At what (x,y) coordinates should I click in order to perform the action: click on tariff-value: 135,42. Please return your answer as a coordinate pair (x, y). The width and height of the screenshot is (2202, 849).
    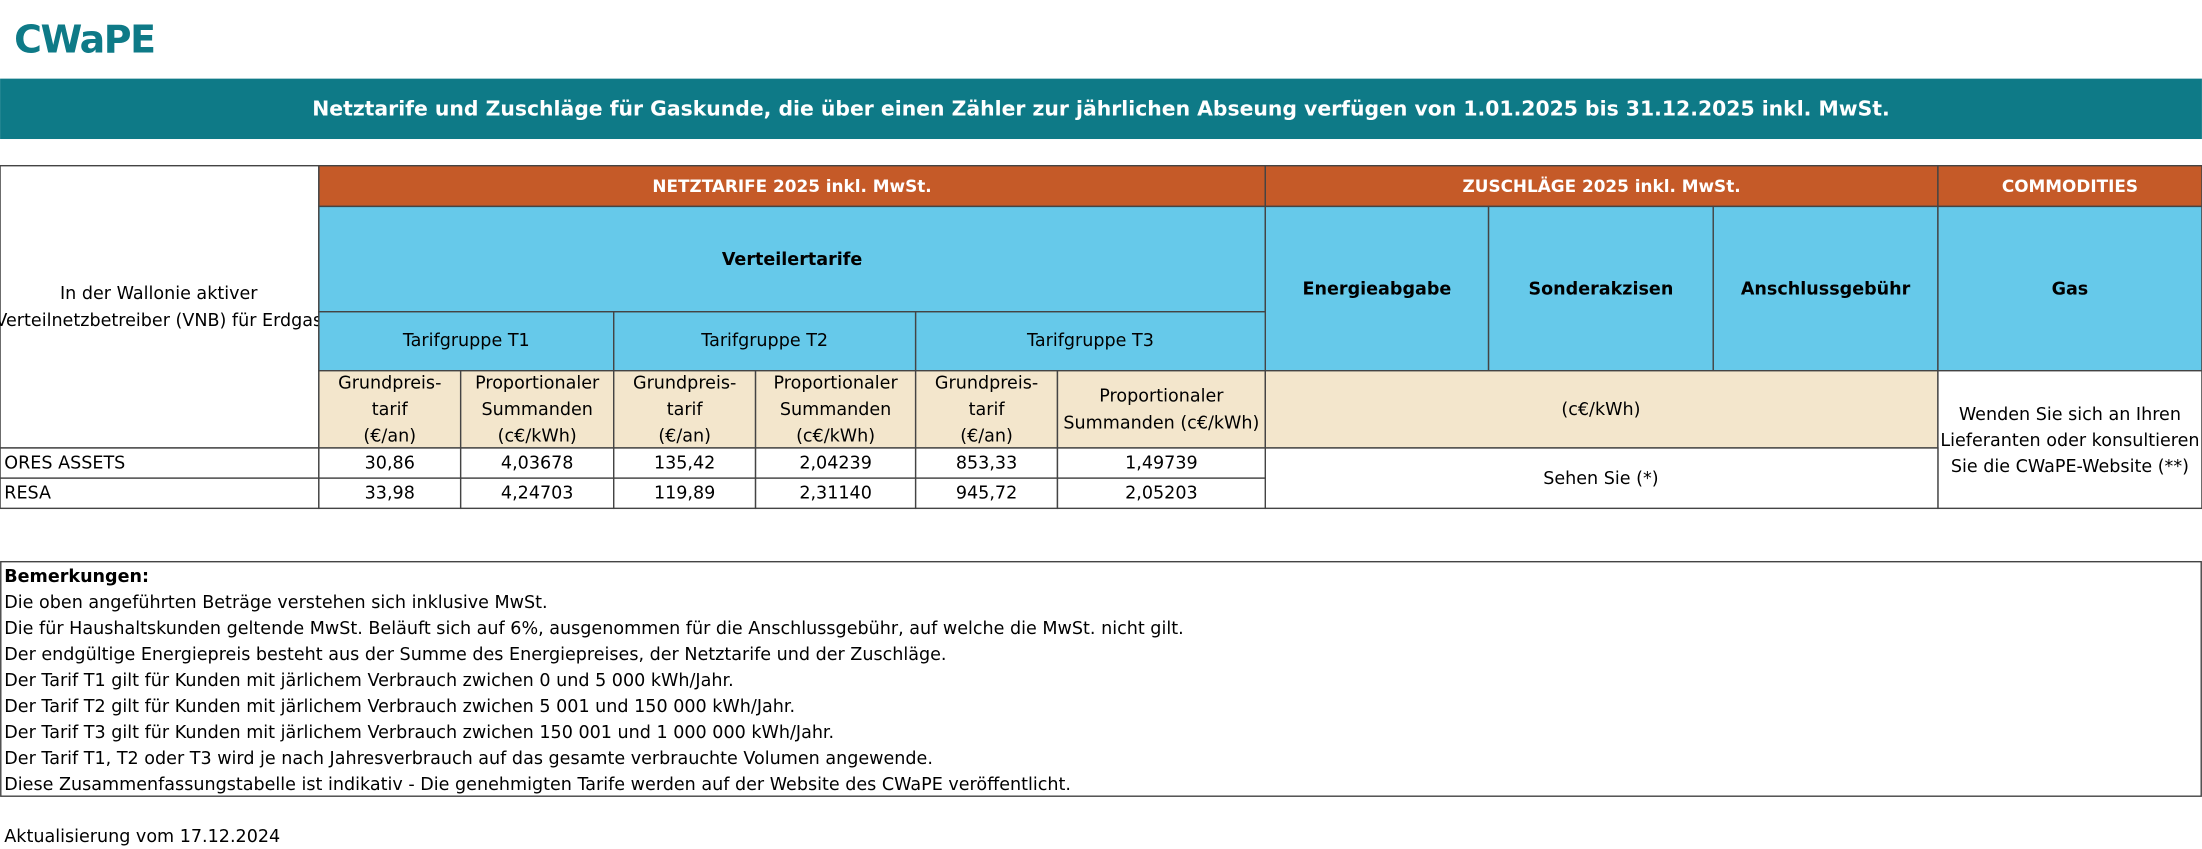
    Looking at the image, I should click on (684, 463).